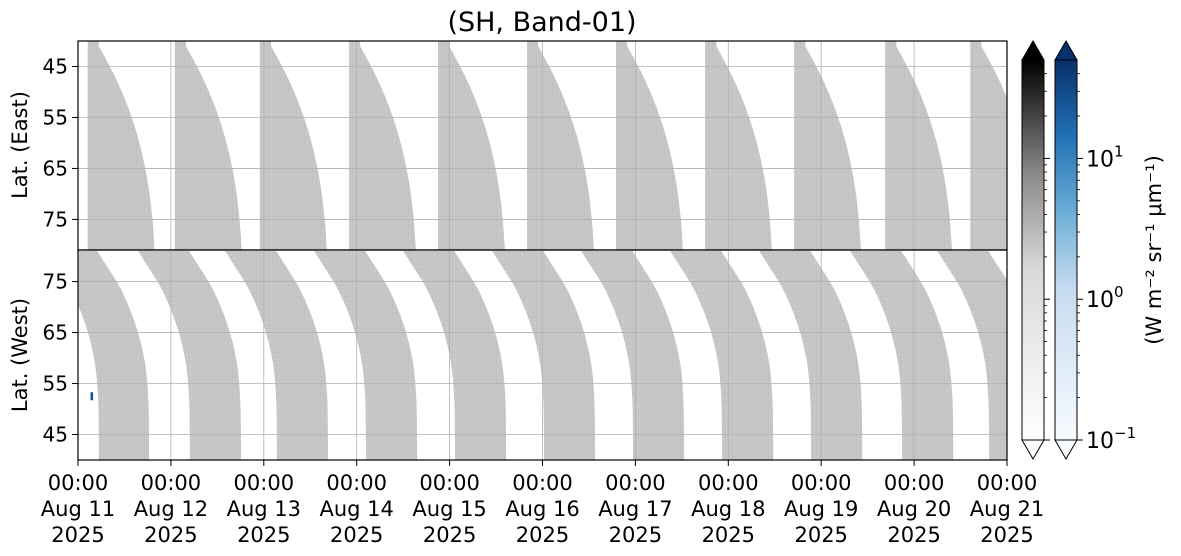 The width and height of the screenshot is (1181, 556). Describe the element at coordinates (821, 509) in the screenshot. I see `x-tick-label: Aug 19` at that location.